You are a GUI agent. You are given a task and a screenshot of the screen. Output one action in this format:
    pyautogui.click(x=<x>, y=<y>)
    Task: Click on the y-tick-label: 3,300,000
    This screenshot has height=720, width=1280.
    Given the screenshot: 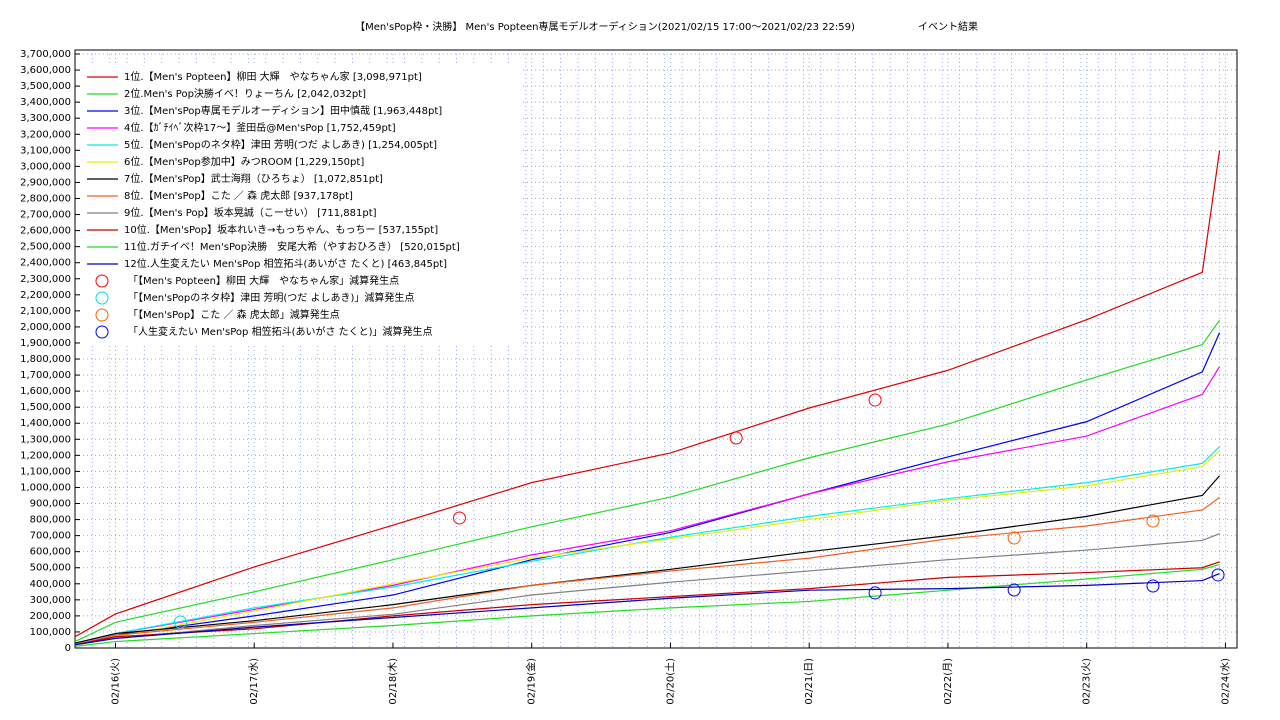 What is the action you would take?
    pyautogui.click(x=45, y=118)
    